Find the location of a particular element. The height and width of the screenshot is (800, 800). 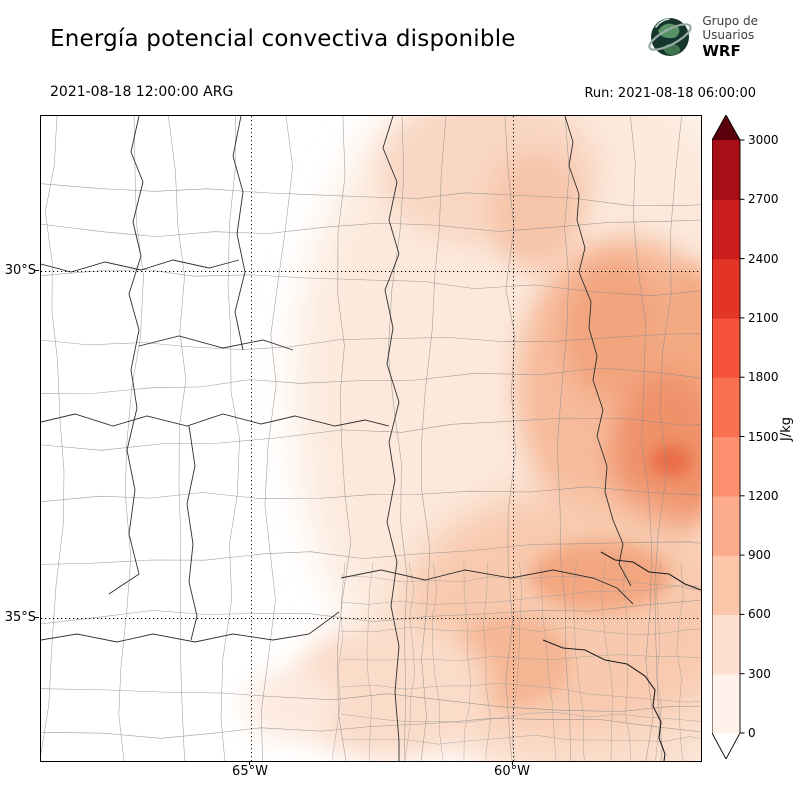

run-time-label: Run: 2021-08-18 06:00:00 is located at coordinates (670, 93).